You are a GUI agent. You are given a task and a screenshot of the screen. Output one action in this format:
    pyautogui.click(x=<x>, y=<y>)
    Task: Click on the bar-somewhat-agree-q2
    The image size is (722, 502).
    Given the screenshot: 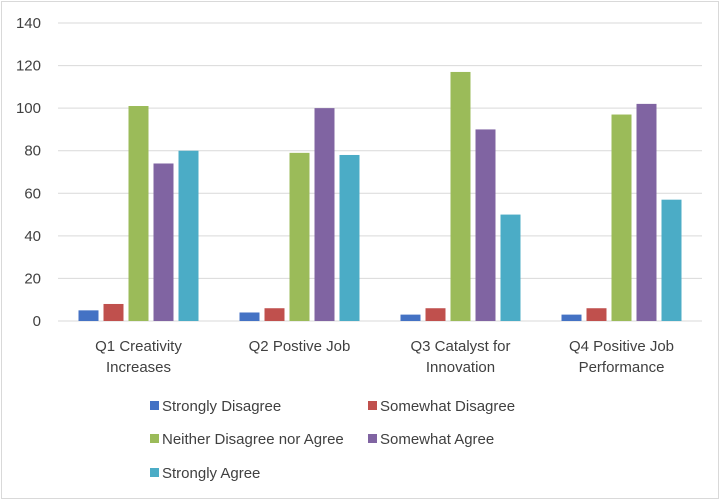 What is the action you would take?
    pyautogui.click(x=324, y=215)
    